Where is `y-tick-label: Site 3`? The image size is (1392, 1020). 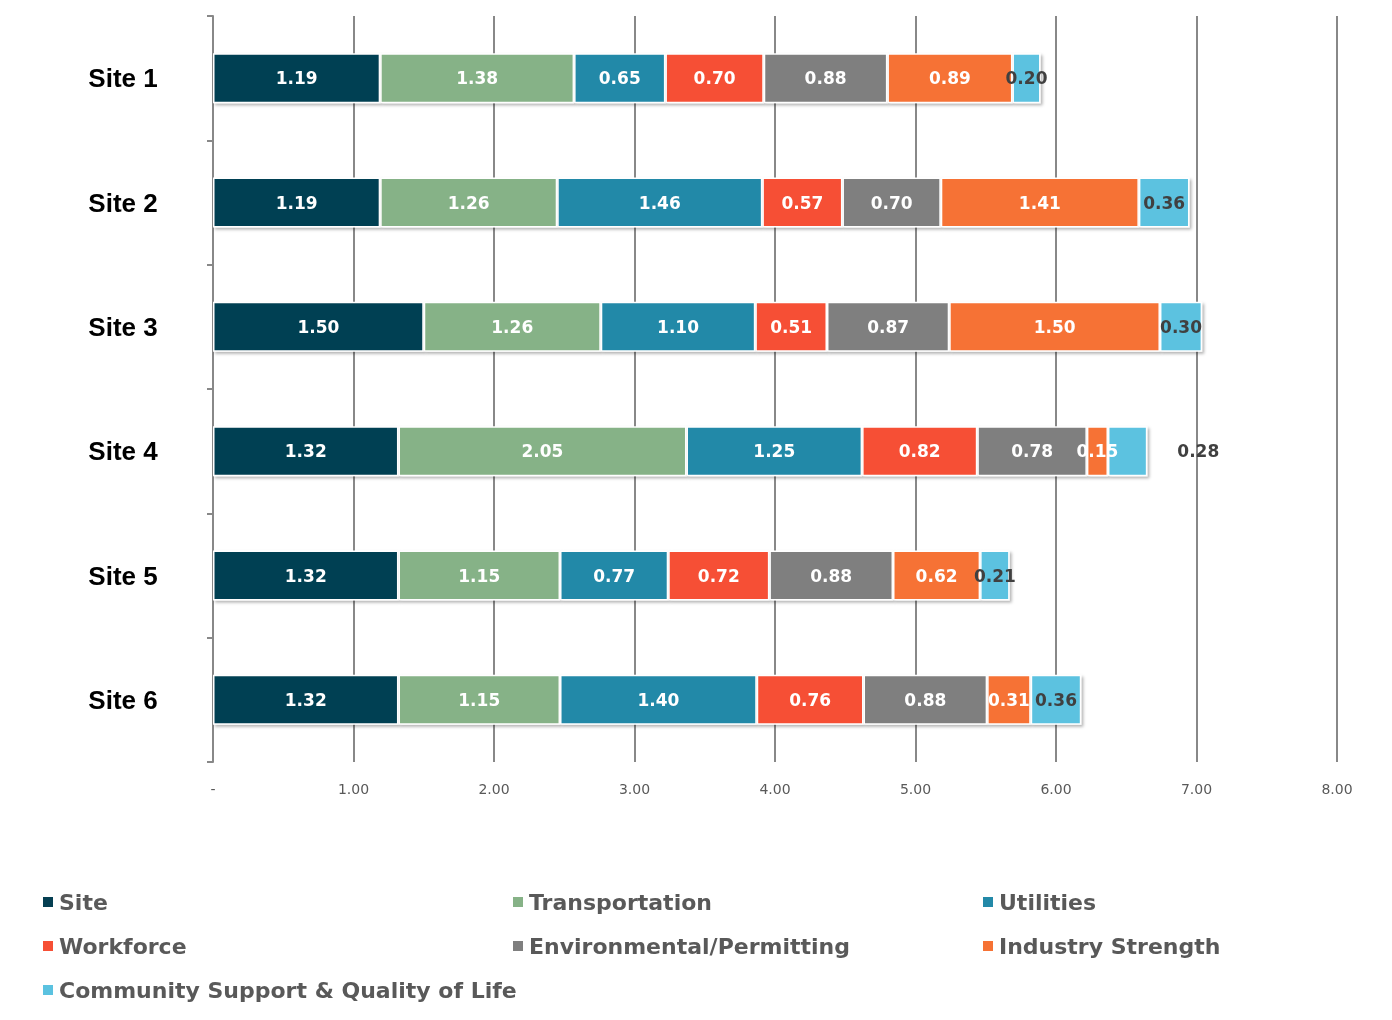
y-tick-label: Site 3 is located at coordinates (123, 326).